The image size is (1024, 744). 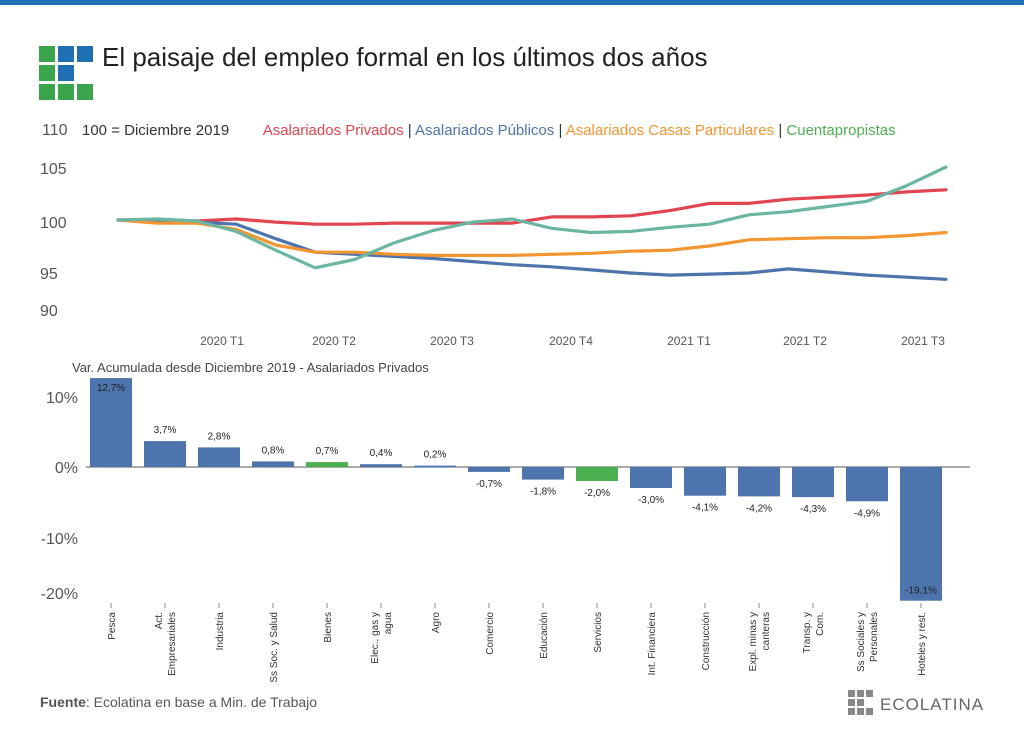 I want to click on x-tick-label: 2021 T3, so click(x=923, y=341).